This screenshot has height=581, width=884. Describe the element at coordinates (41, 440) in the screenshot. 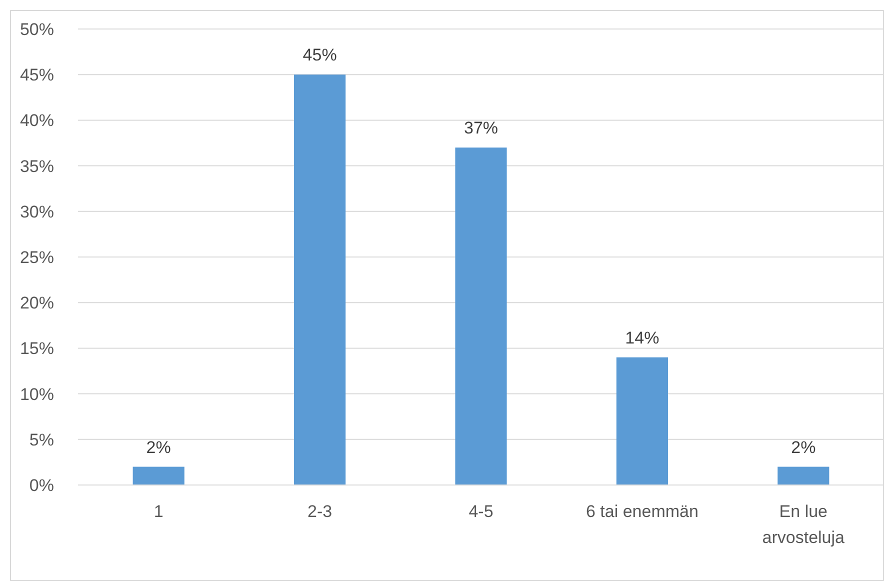

I see `y-tick-label: 5%` at that location.